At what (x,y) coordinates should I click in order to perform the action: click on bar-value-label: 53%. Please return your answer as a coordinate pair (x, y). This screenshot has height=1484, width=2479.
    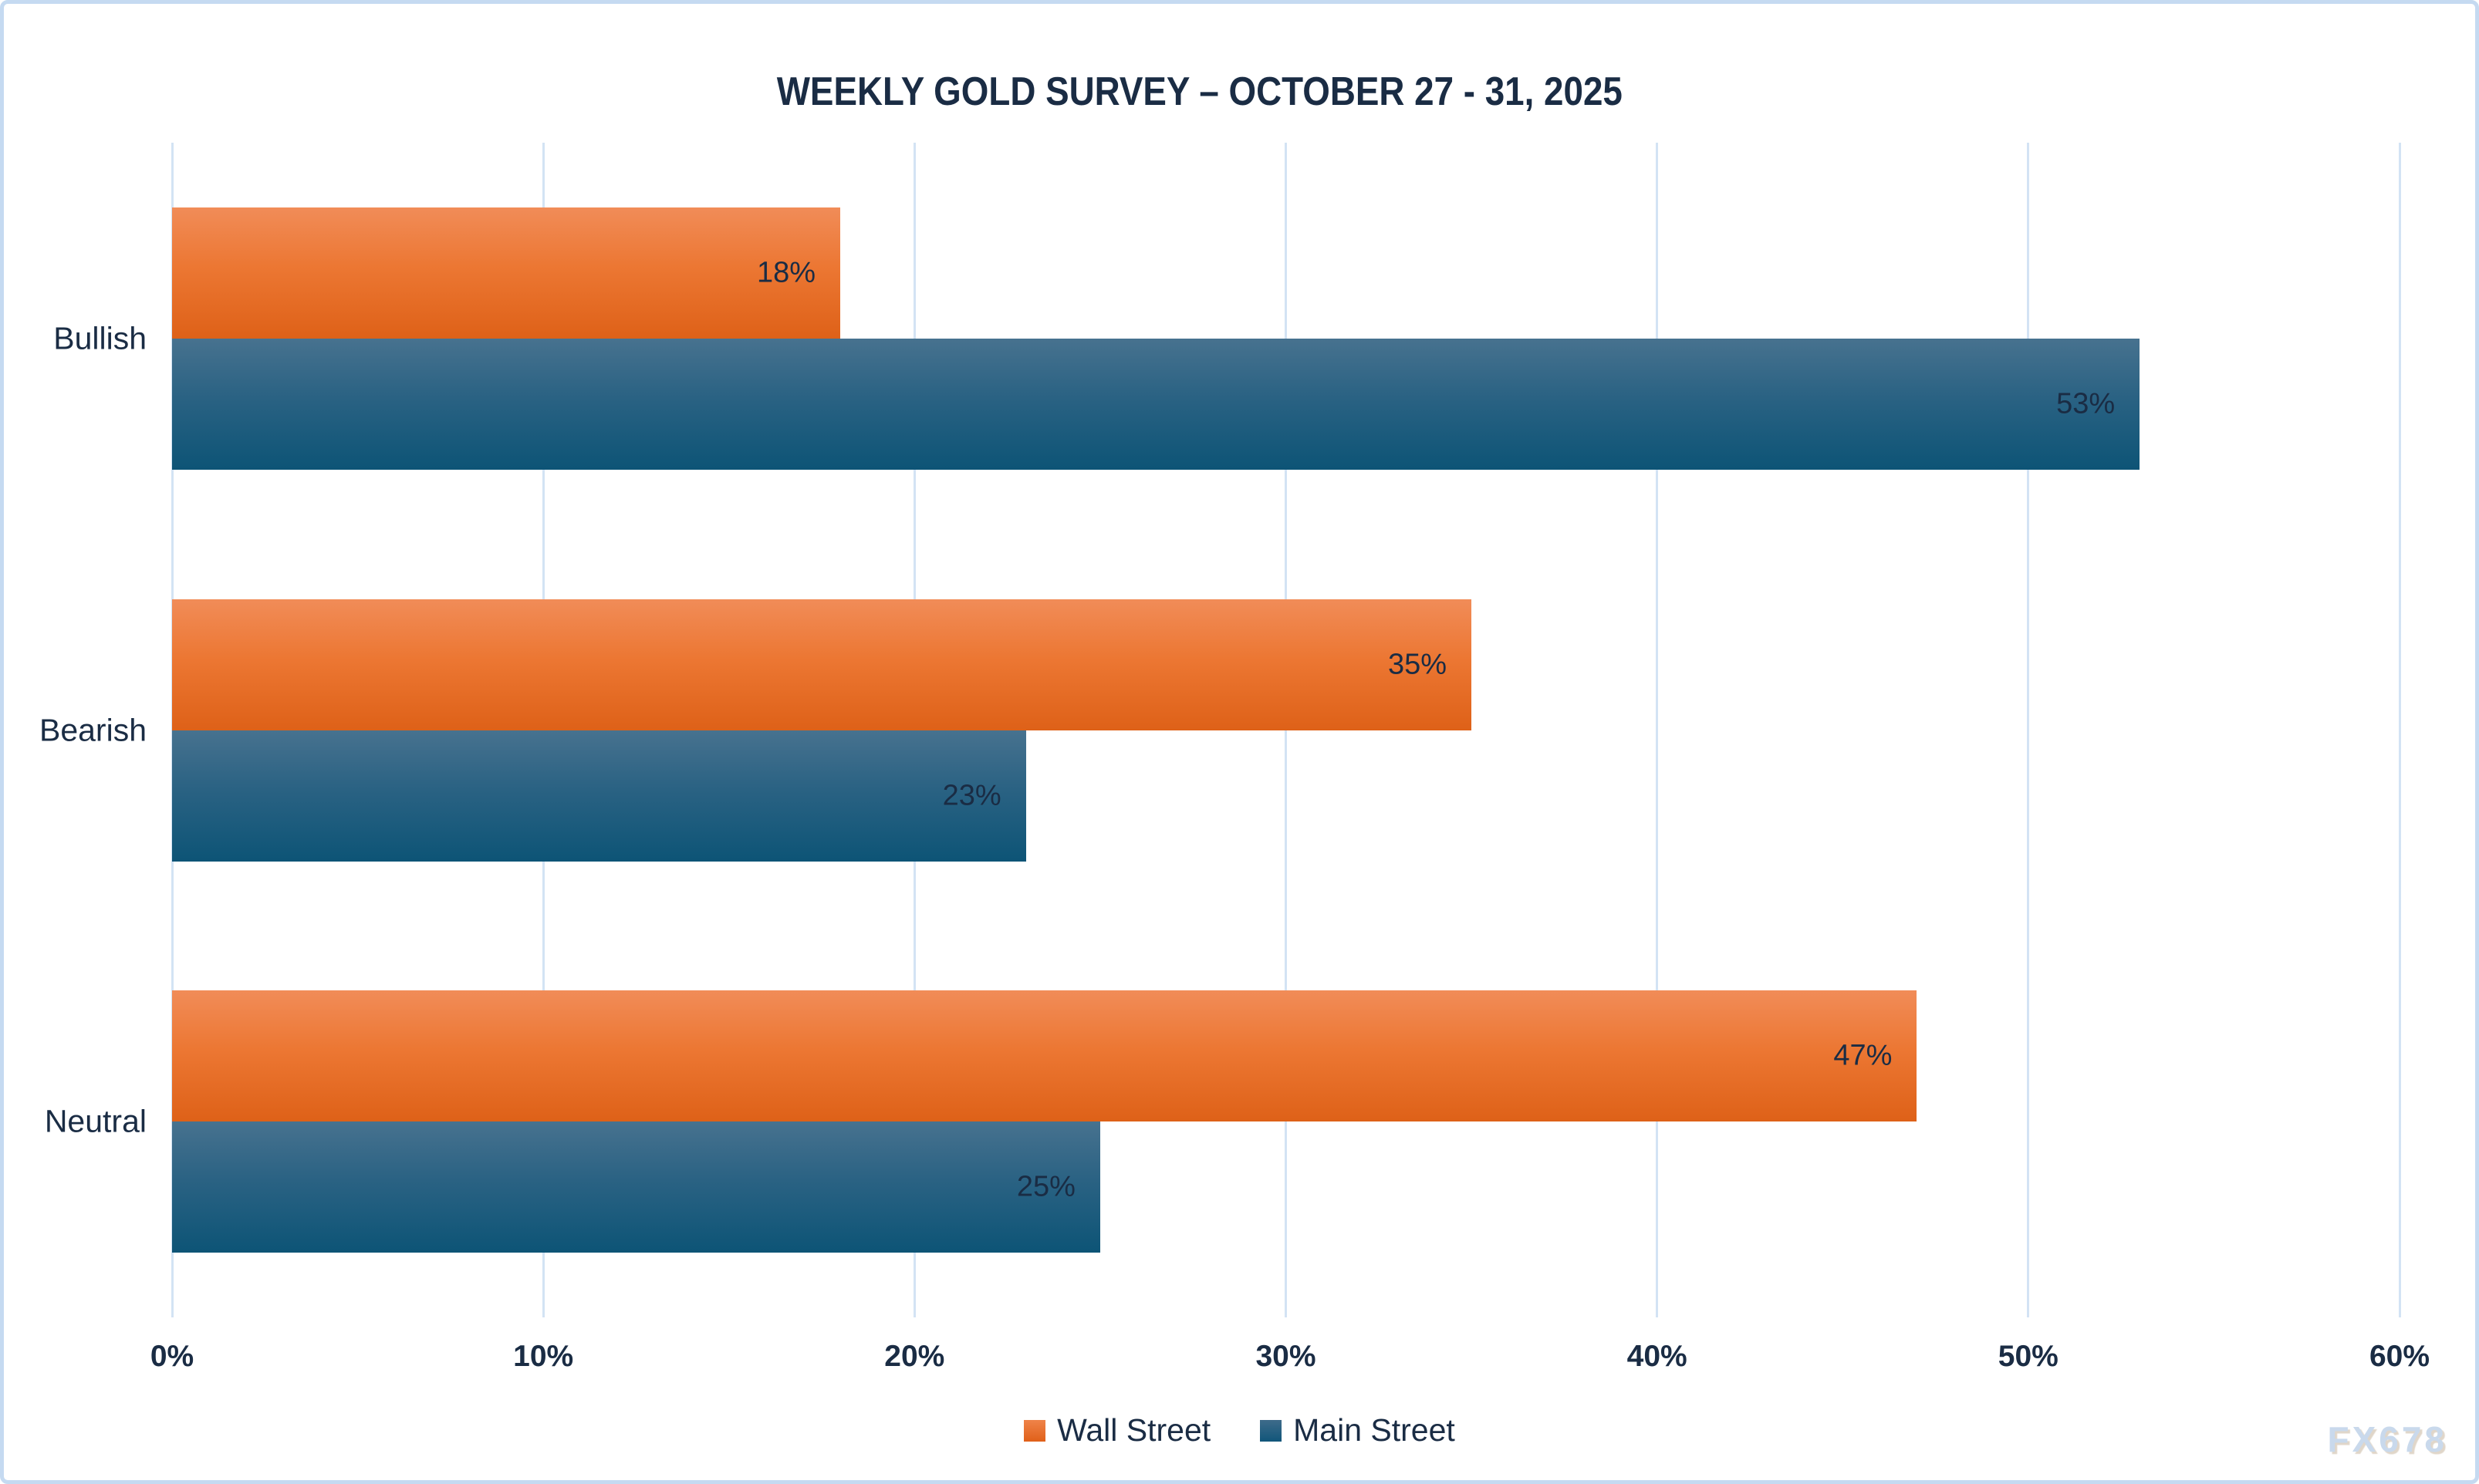
    Looking at the image, I should click on (2086, 403).